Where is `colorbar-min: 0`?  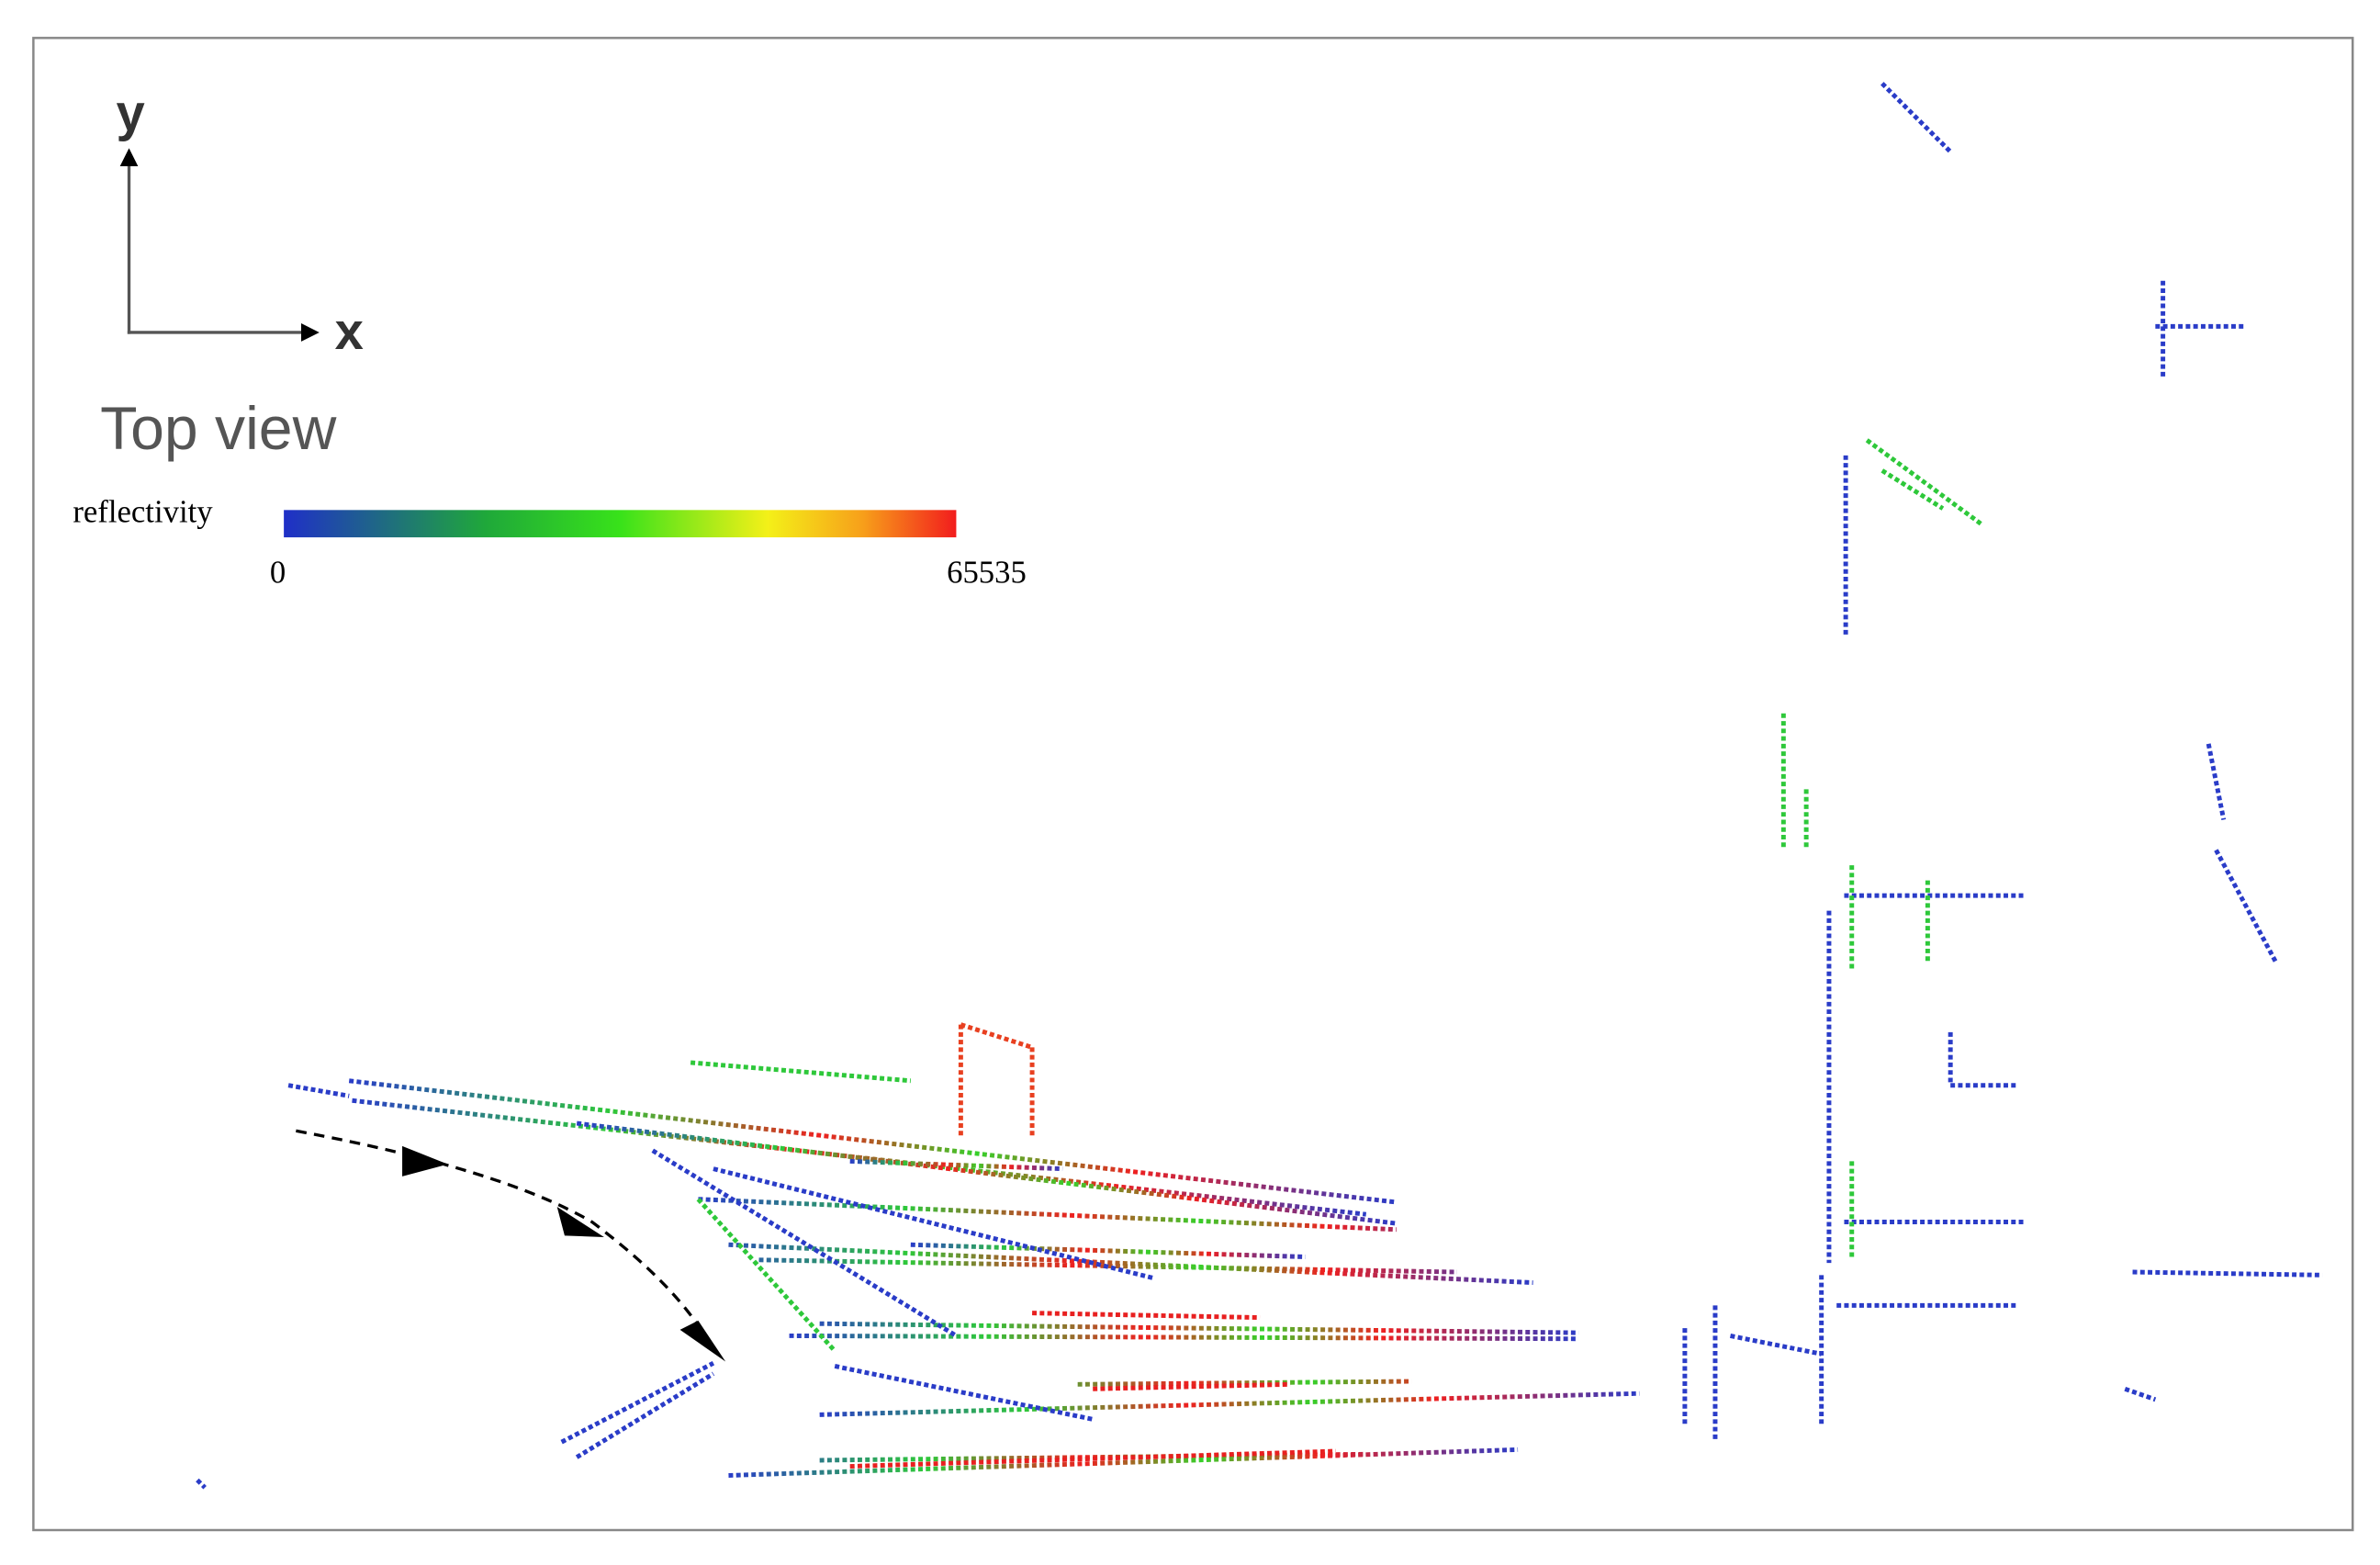
colorbar-min: 0 is located at coordinates (278, 573).